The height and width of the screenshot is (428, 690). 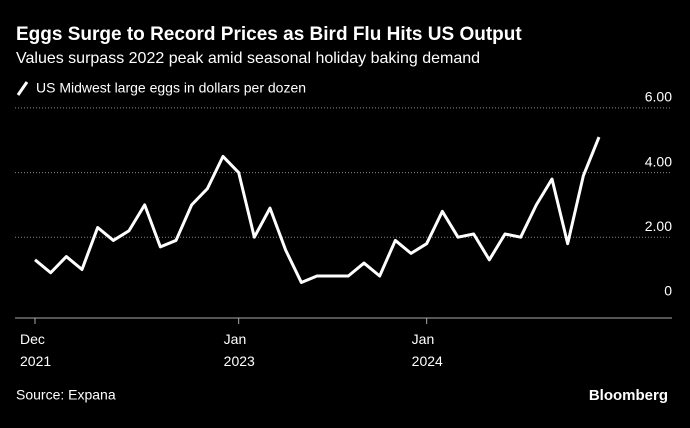 What do you see at coordinates (22, 88) in the screenshot?
I see `legend-swatch` at bounding box center [22, 88].